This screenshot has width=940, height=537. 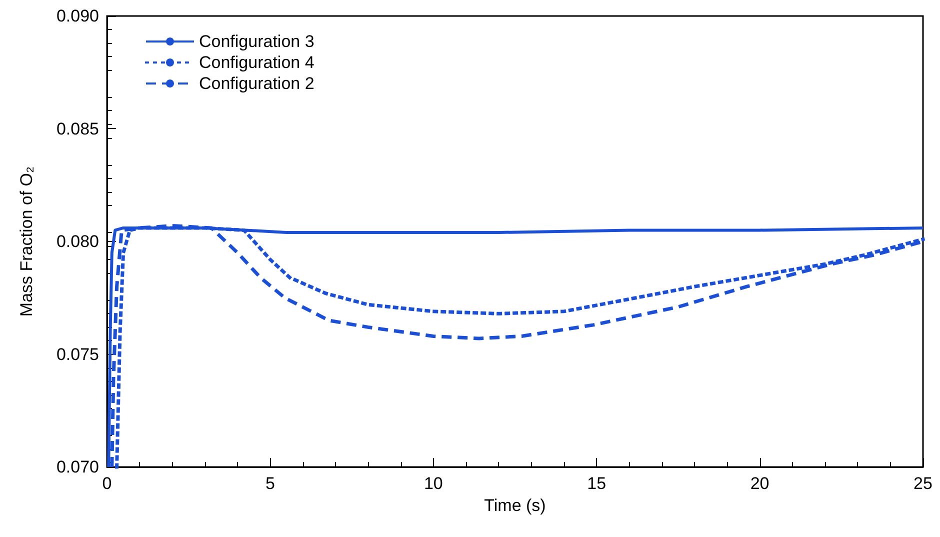 I want to click on x-tick-label: 15, so click(x=596, y=483).